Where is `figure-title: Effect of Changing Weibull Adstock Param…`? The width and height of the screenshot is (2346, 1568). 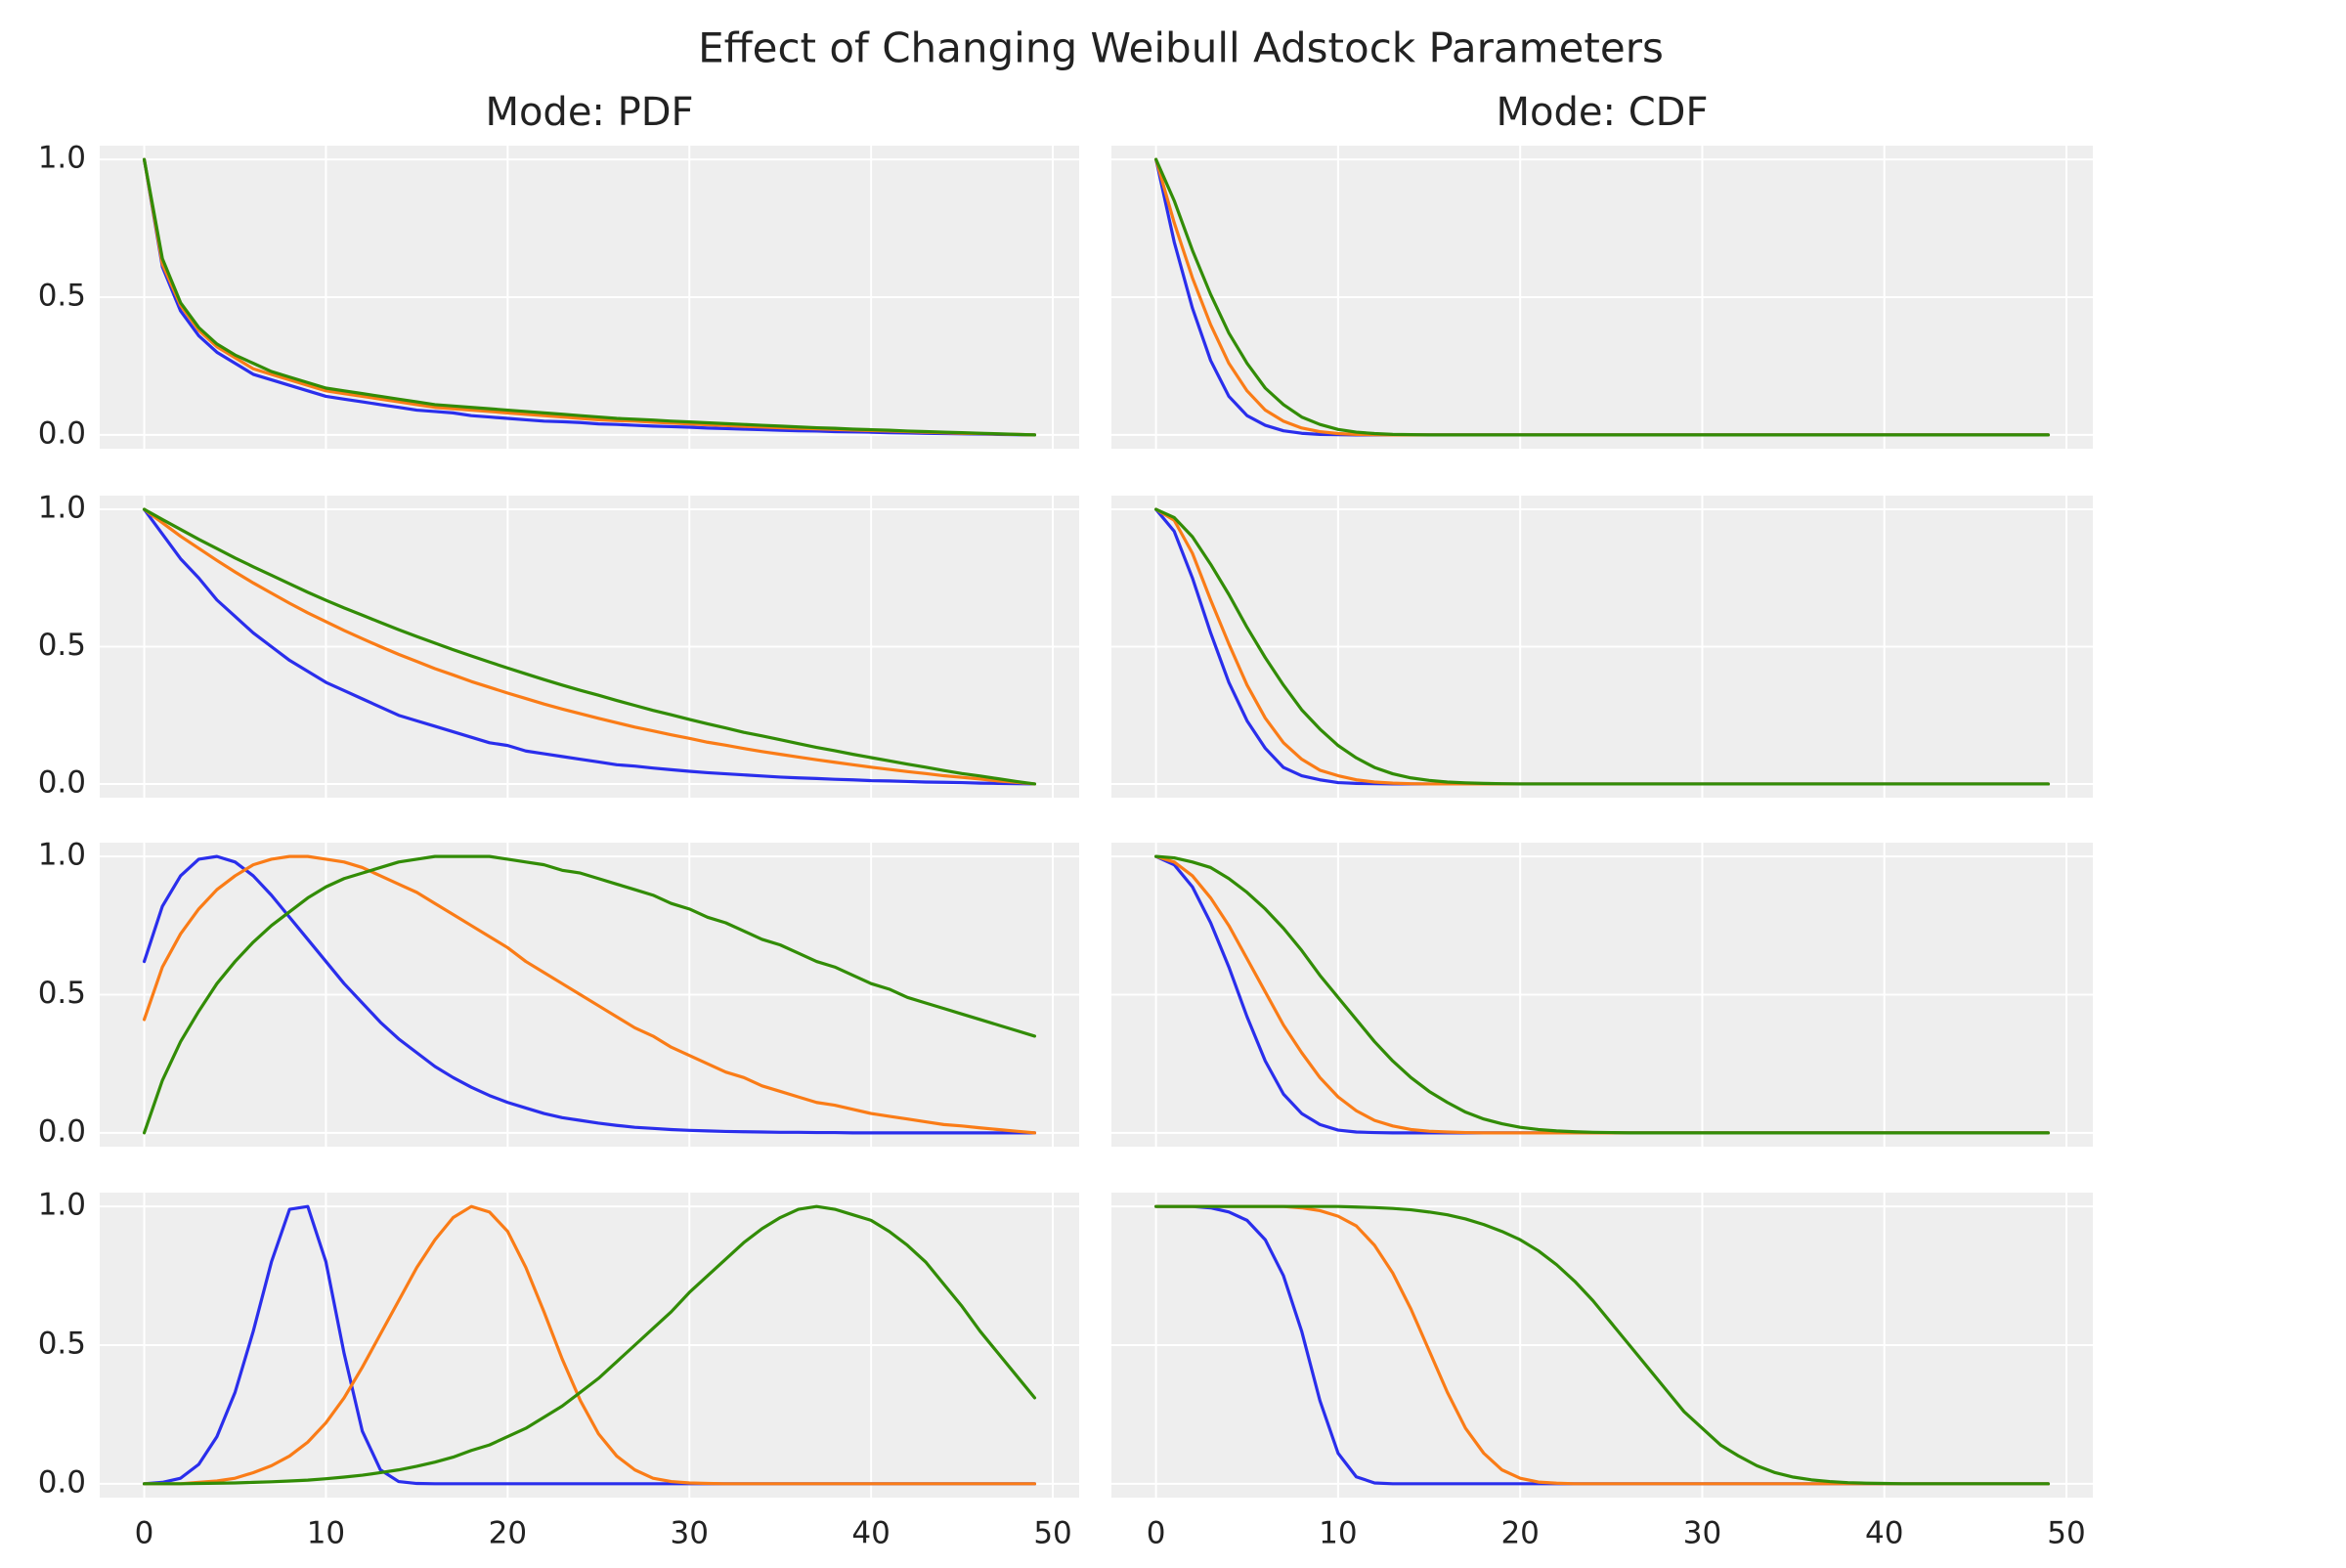 figure-title: Effect of Changing Weibull Adstock Param… is located at coordinates (1181, 48).